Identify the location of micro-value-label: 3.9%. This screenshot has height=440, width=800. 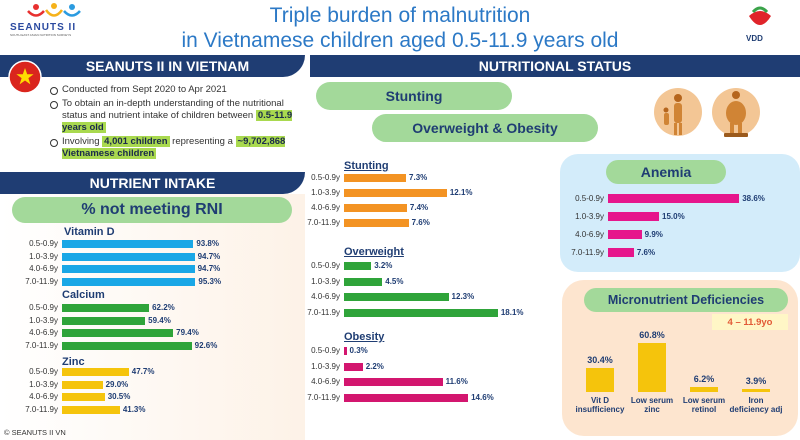
(756, 380).